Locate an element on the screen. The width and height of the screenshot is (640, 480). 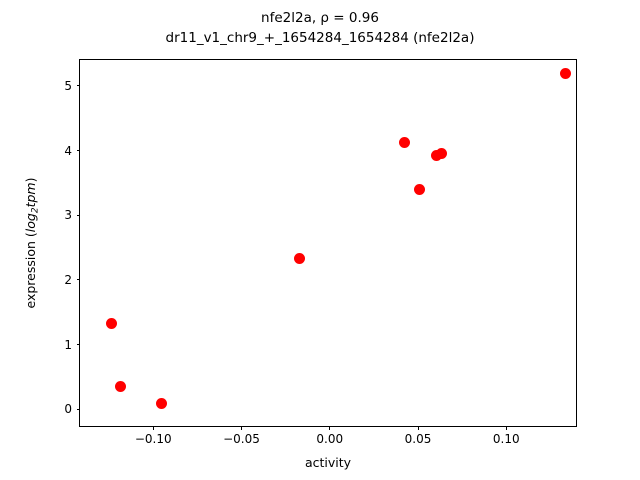
y-axis-tick-label: 0 is located at coordinates (68, 409).